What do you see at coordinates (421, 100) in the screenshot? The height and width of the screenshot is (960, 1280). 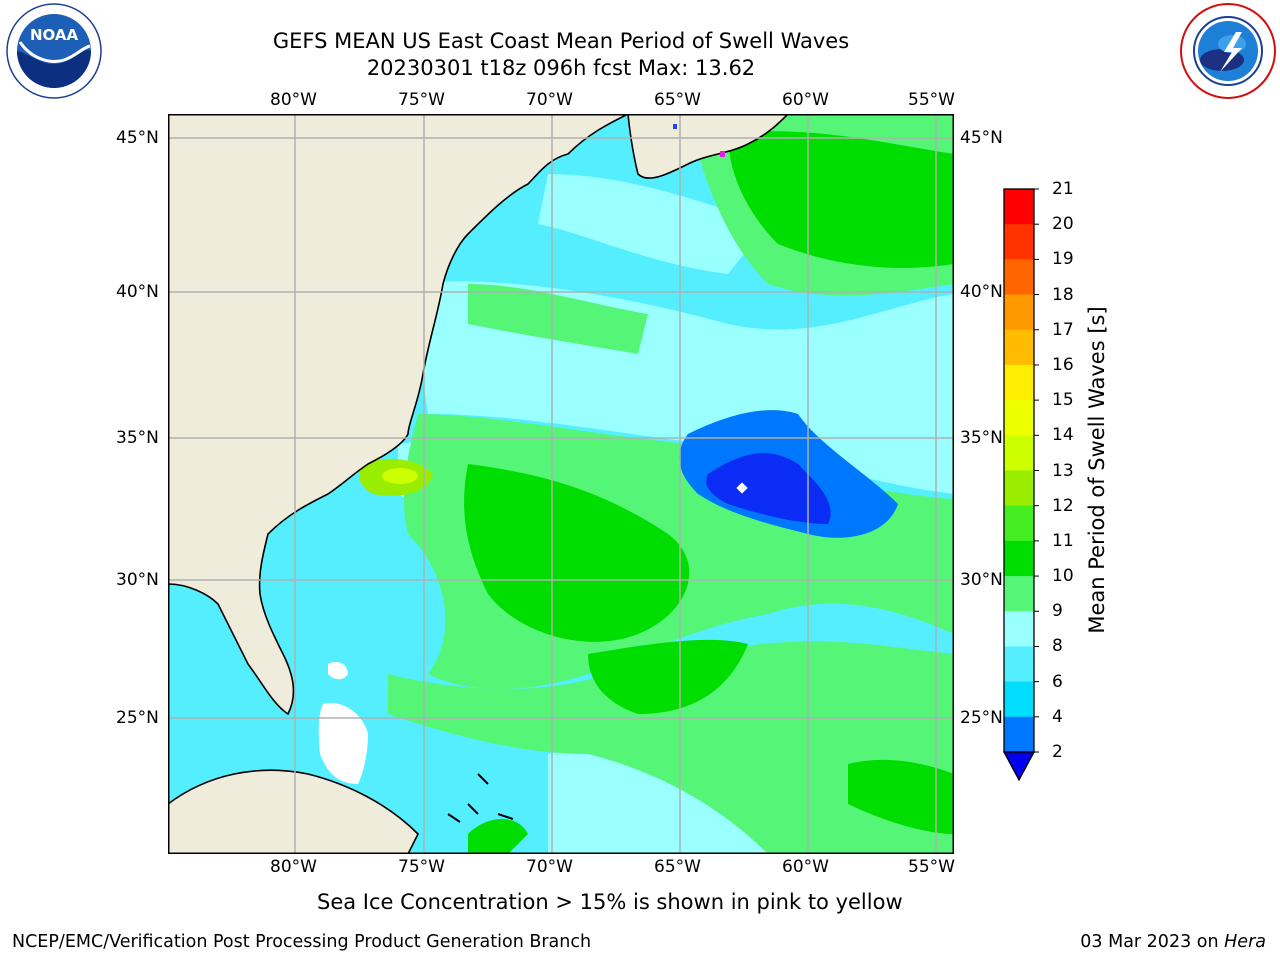 I see `lon-label-top: 75°W` at bounding box center [421, 100].